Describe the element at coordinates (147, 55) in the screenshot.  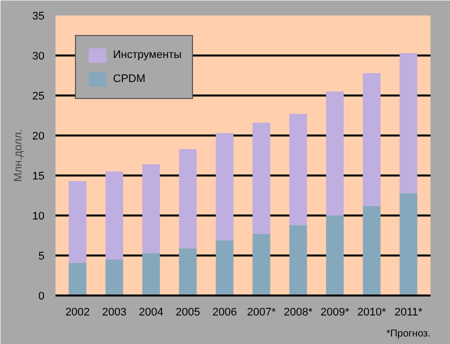
I see `legend-label: Инструменты` at that location.